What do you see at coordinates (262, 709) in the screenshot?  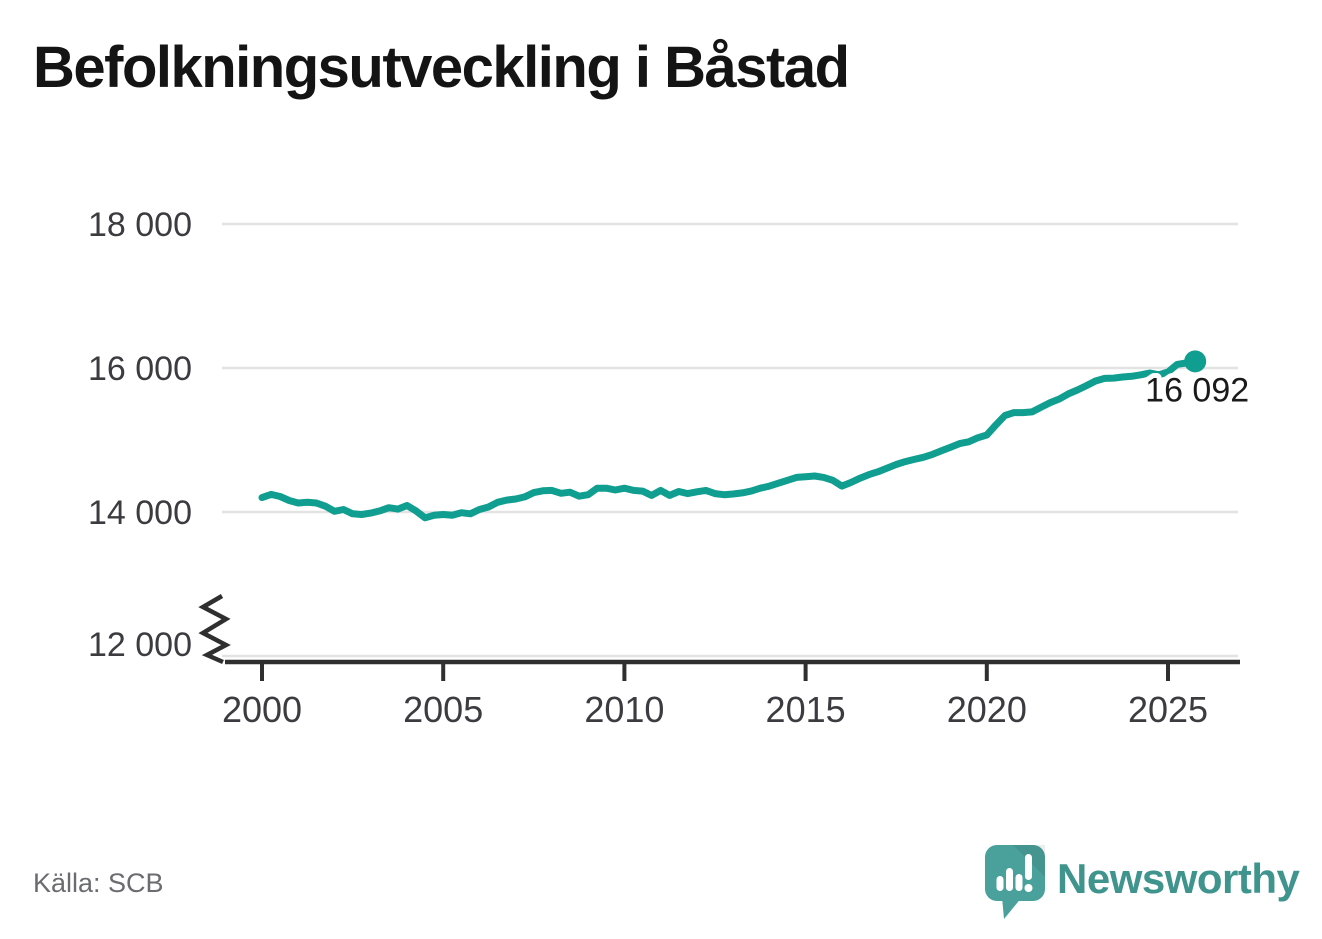 I see `x-tick-label: 2000` at bounding box center [262, 709].